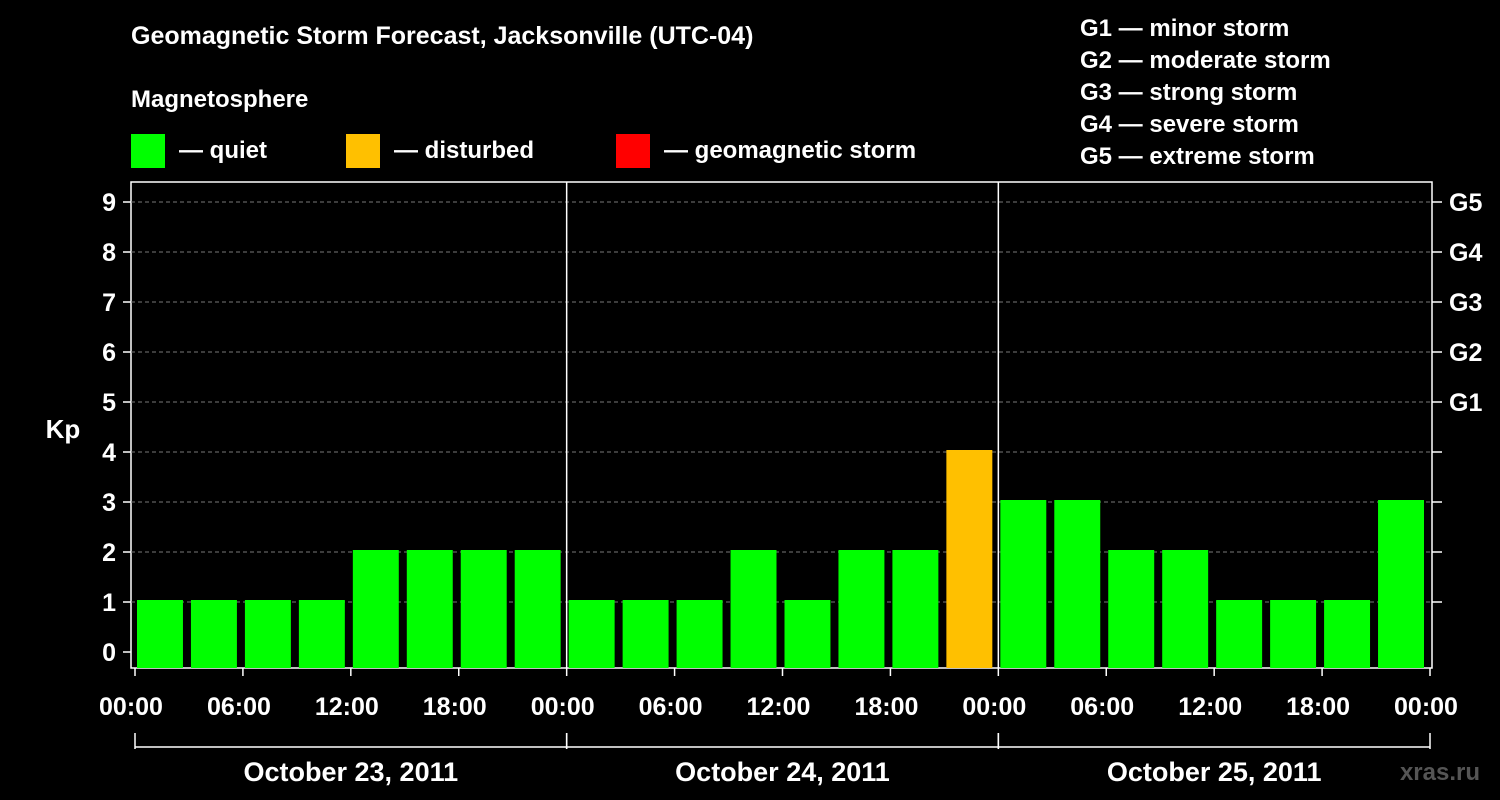  Describe the element at coordinates (1465, 203) in the screenshot. I see `right-axis-label: G5` at that location.